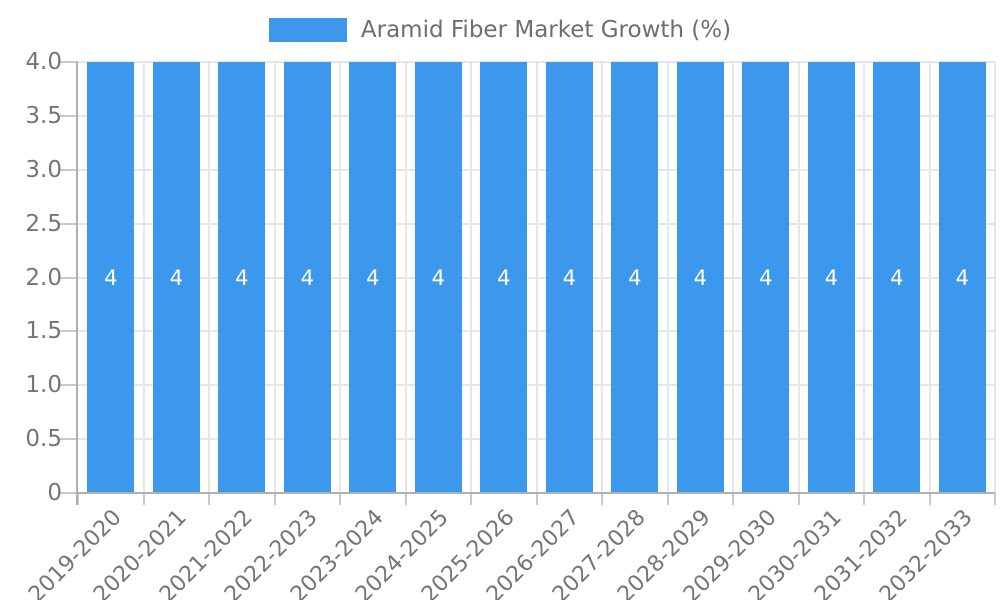 This screenshot has height=600, width=1000. What do you see at coordinates (307, 30) in the screenshot?
I see `legend-swatch-icon` at bounding box center [307, 30].